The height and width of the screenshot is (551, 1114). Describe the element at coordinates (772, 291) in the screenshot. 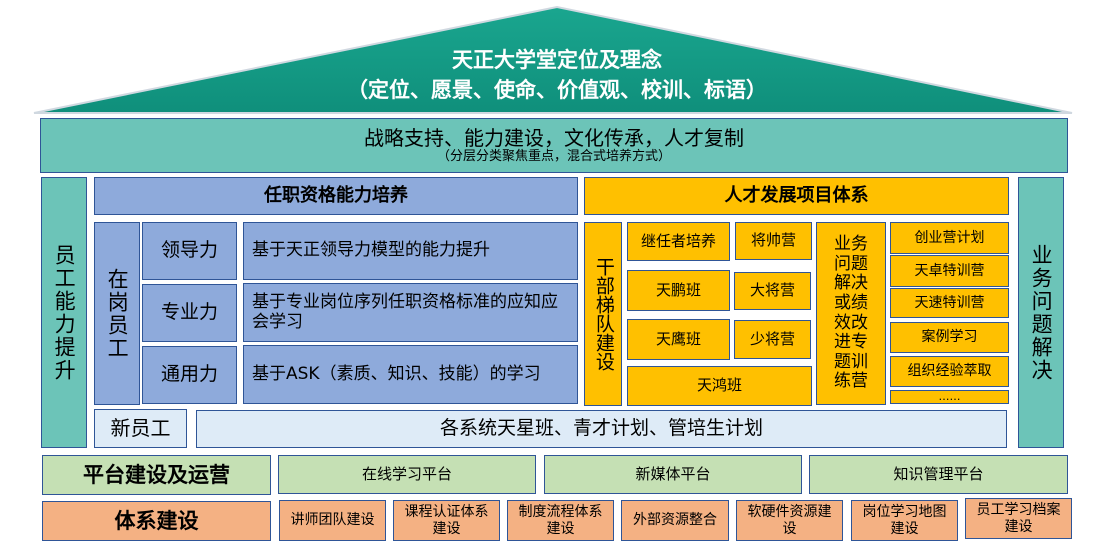

I see `program-dajiang: 大将营` at that location.